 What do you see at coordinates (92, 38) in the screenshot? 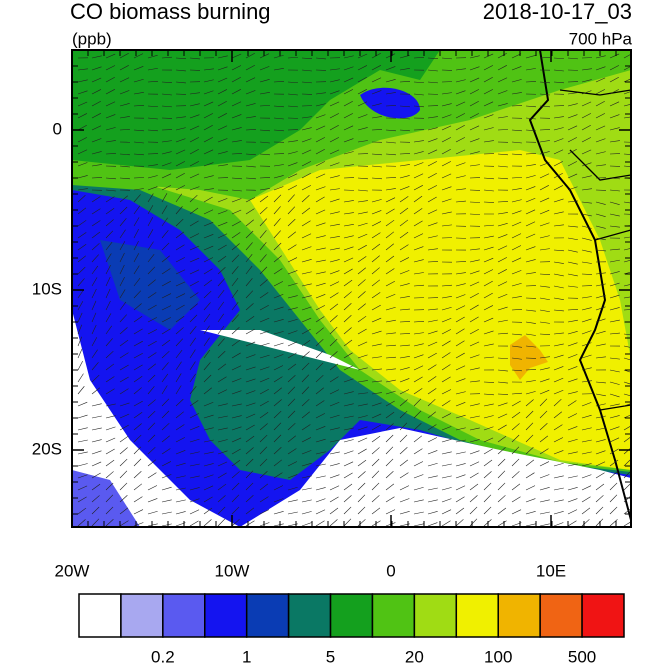
I see `units: (ppb)` at bounding box center [92, 38].